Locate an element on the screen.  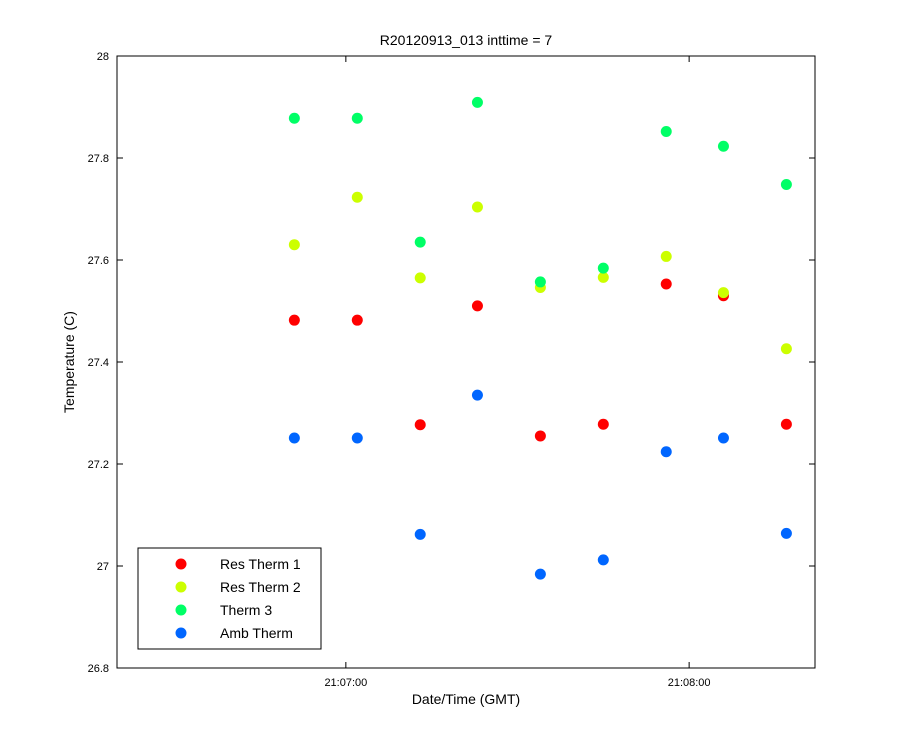
legend: Res Therm 1 Res Therm 2 Therm 3 Amb Therm is located at coordinates (229, 598).